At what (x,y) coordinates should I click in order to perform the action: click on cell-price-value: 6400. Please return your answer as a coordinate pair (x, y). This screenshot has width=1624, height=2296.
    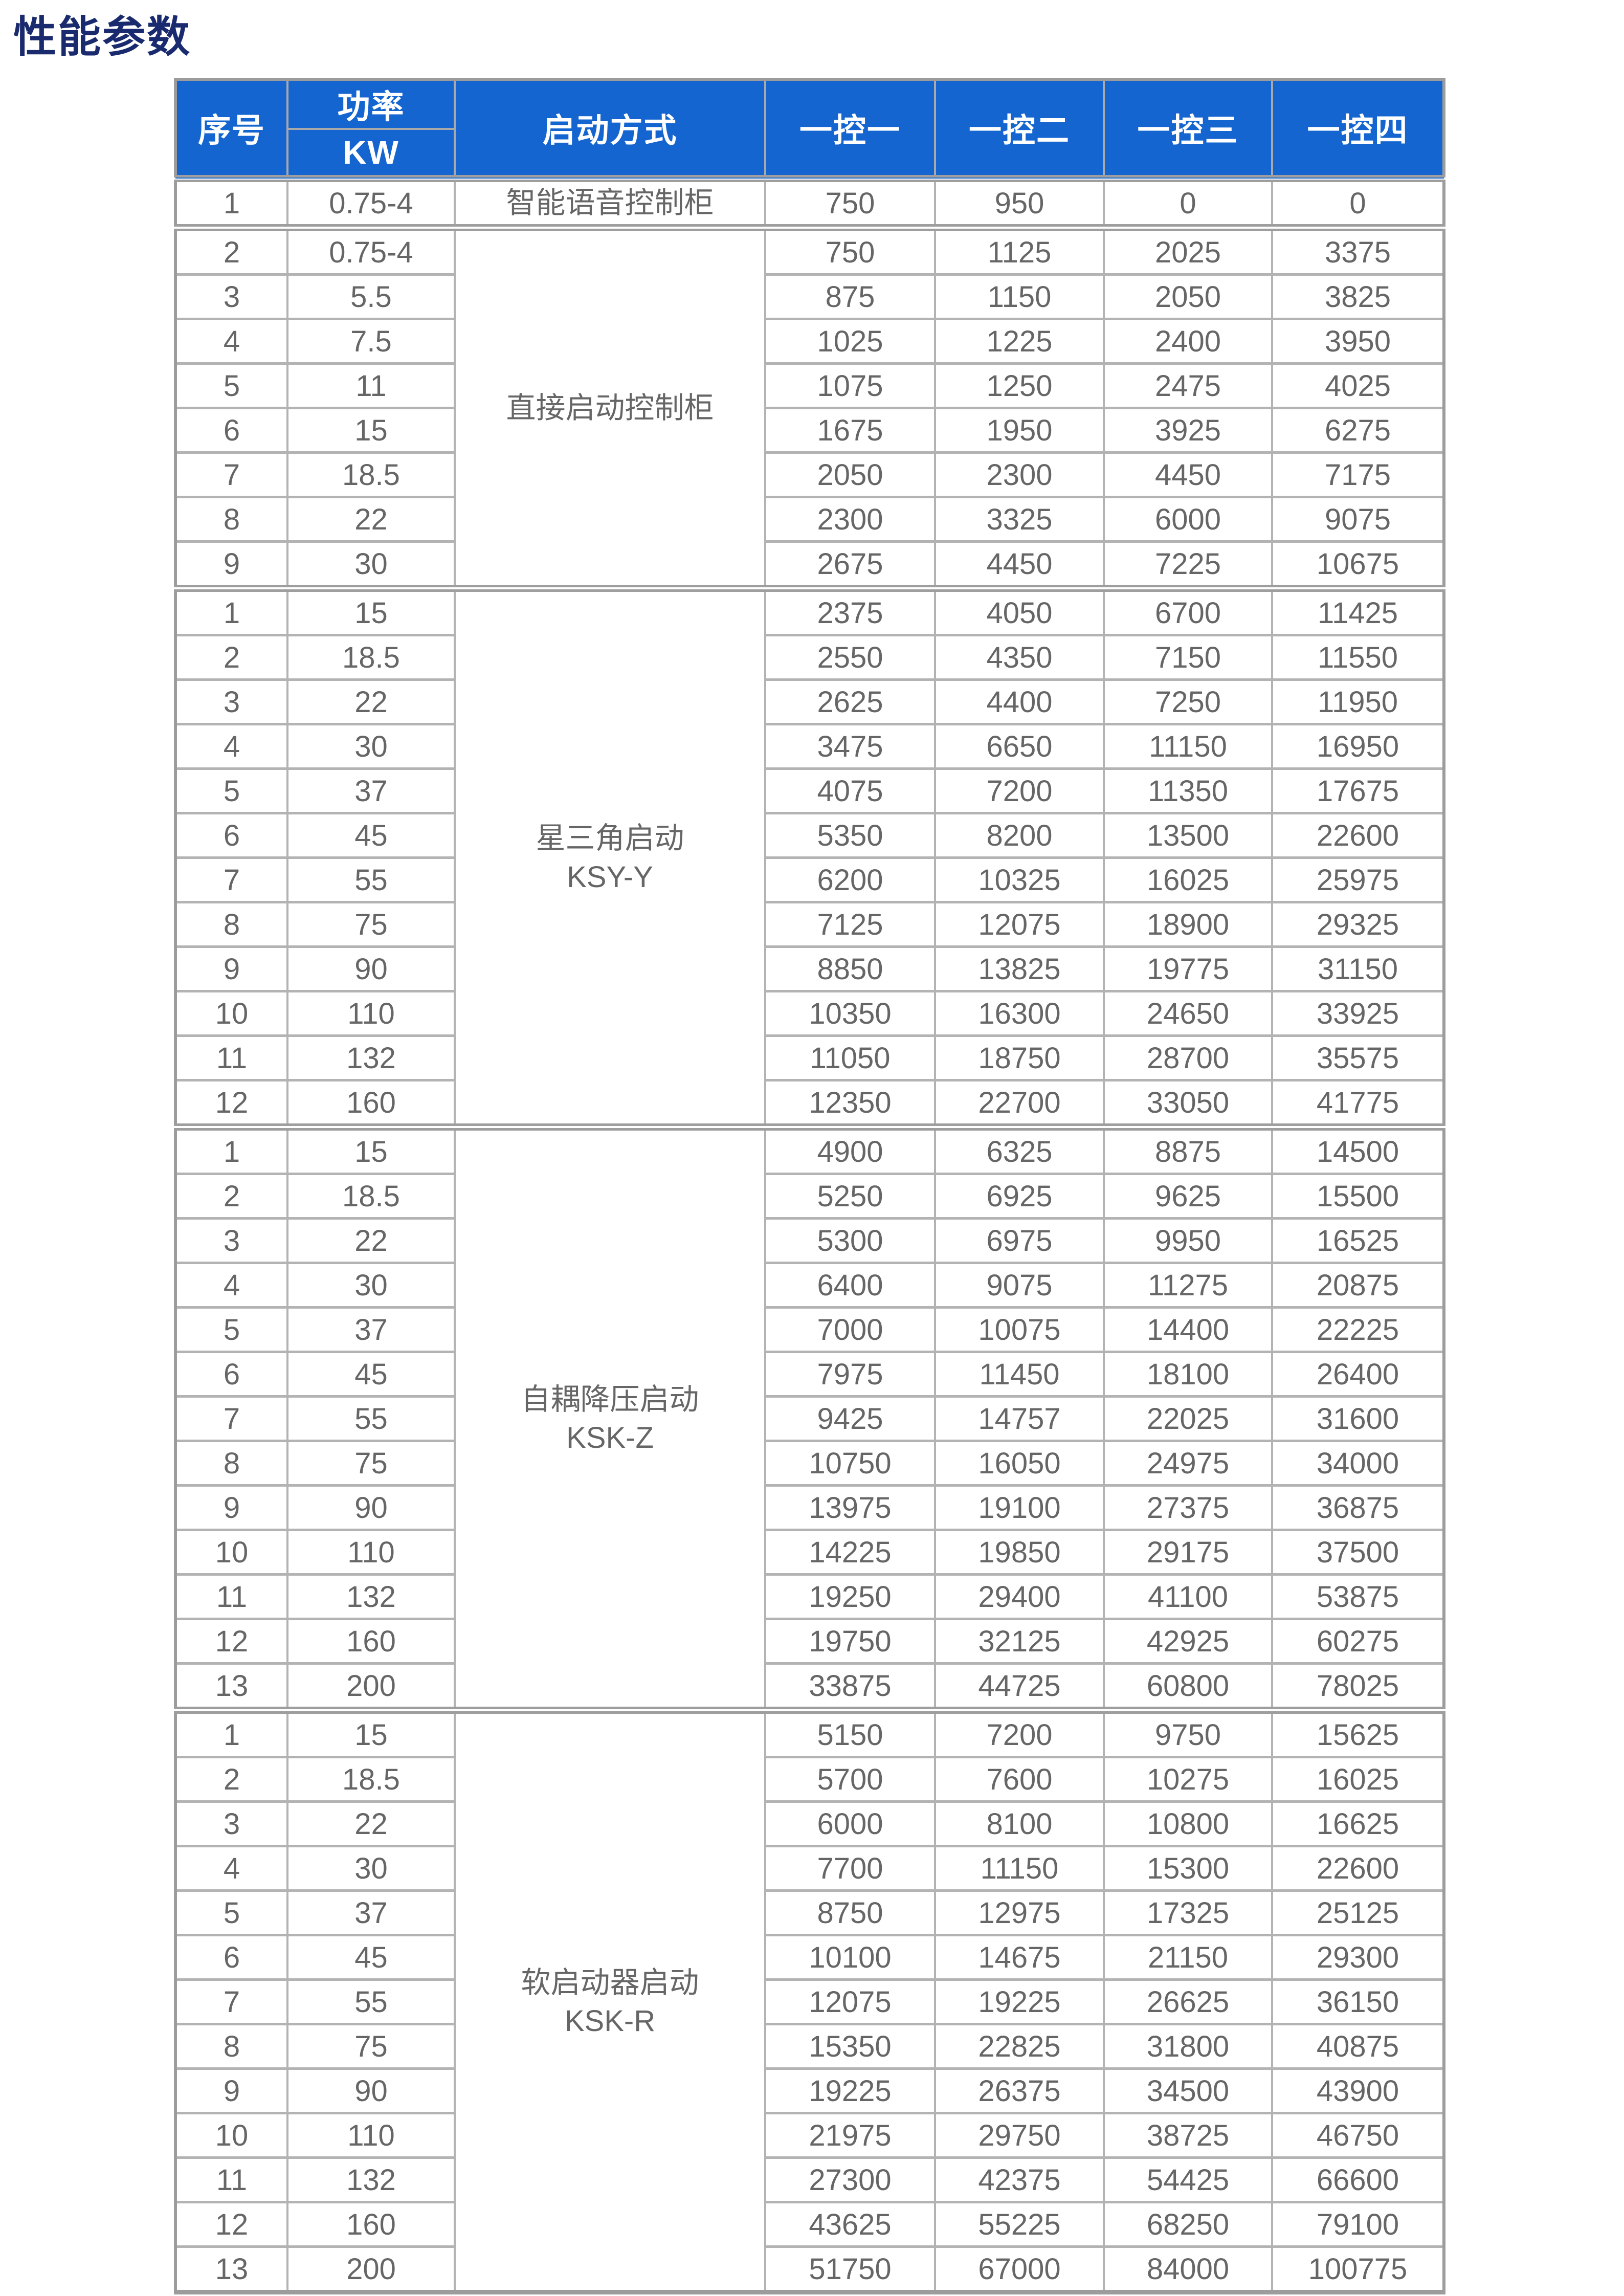
    Looking at the image, I should click on (850, 1285).